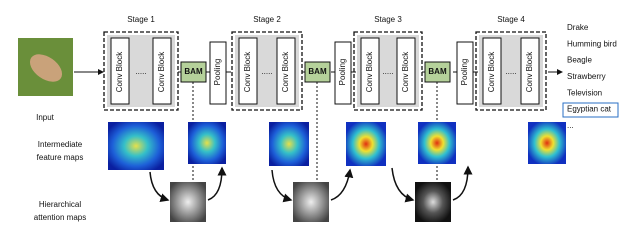 Image resolution: width=640 pixels, height=240 pixels. I want to click on output-class: Drake, so click(578, 27).